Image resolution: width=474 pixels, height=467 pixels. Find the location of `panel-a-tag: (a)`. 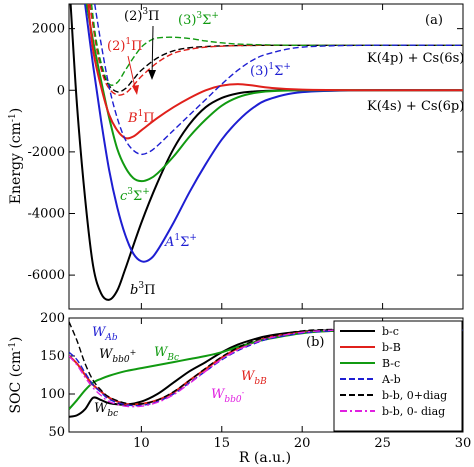

panel-a-tag: (a) is located at coordinates (434, 20).